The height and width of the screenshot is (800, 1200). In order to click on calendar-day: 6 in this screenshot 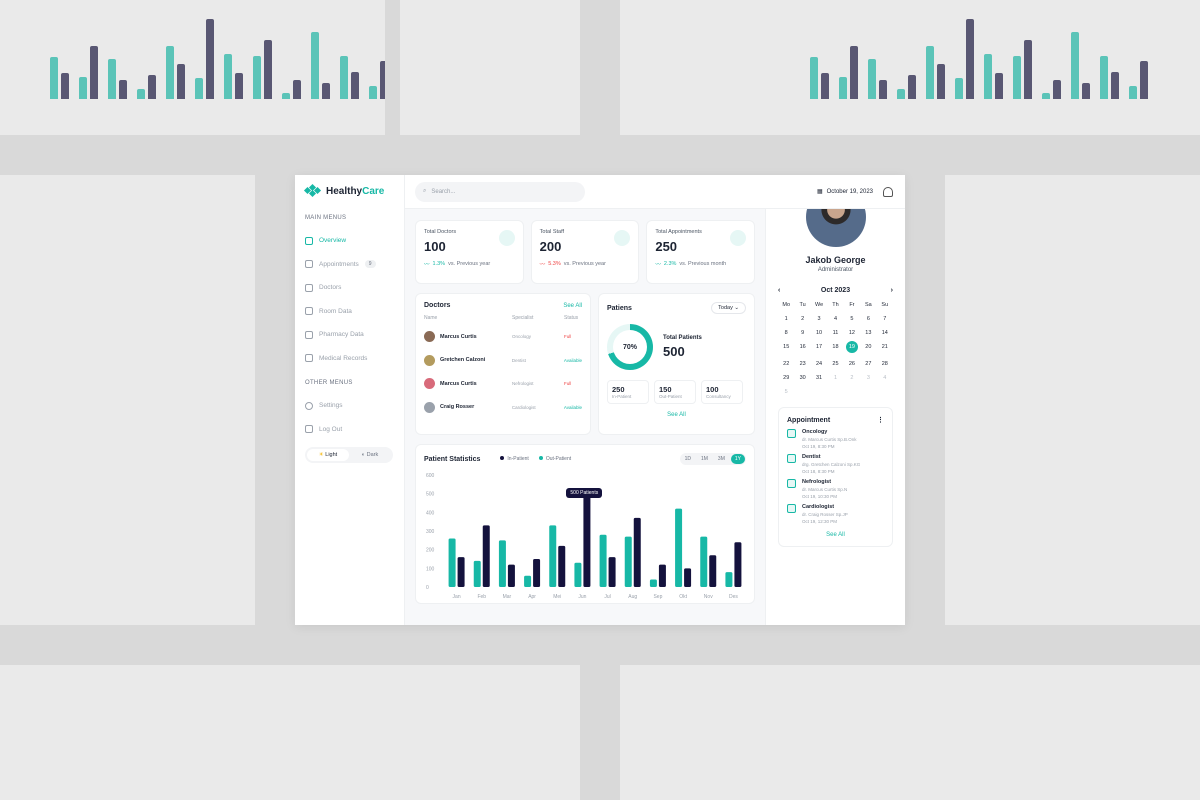, I will do `click(868, 319)`.